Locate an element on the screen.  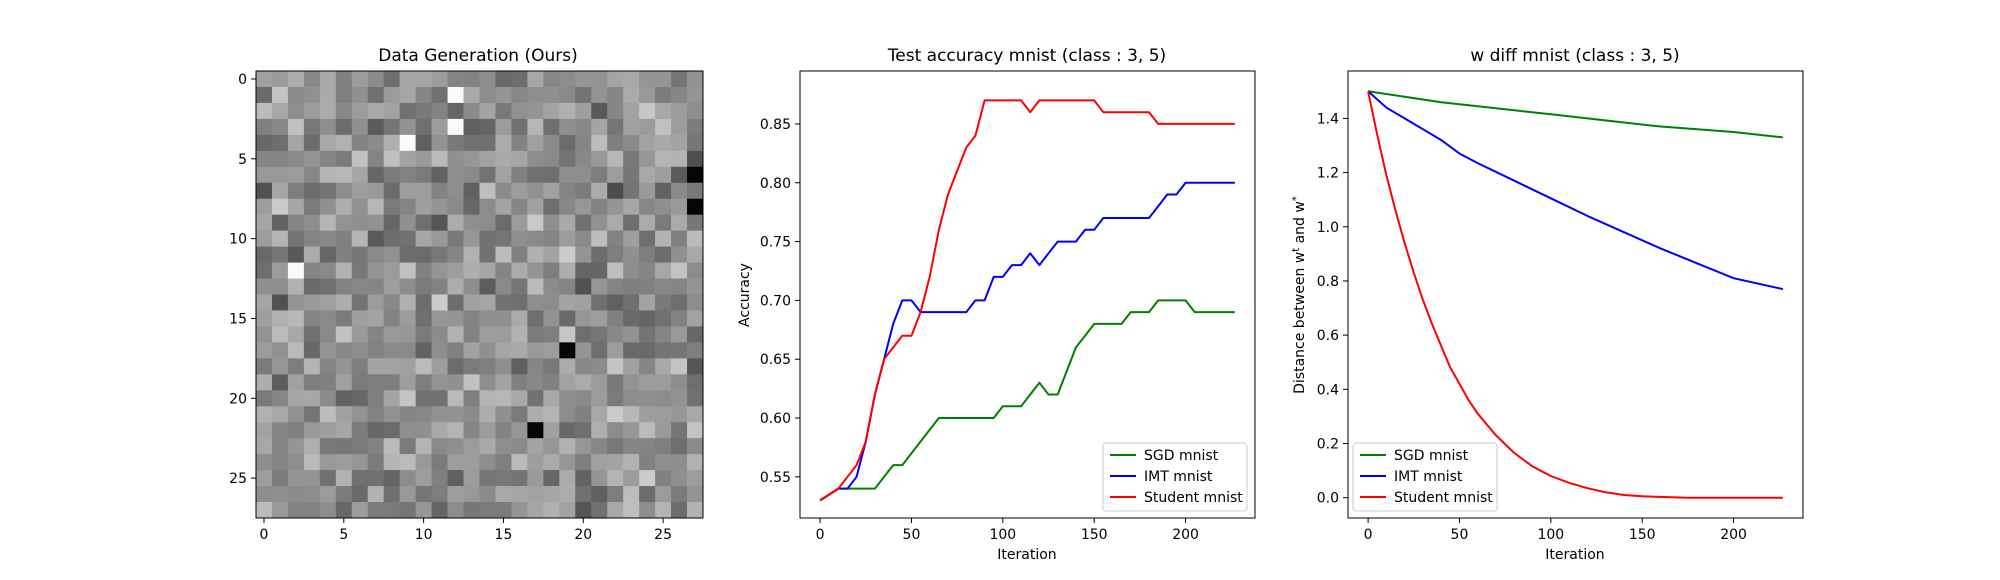
wdiff-lines is located at coordinates (1575, 294).